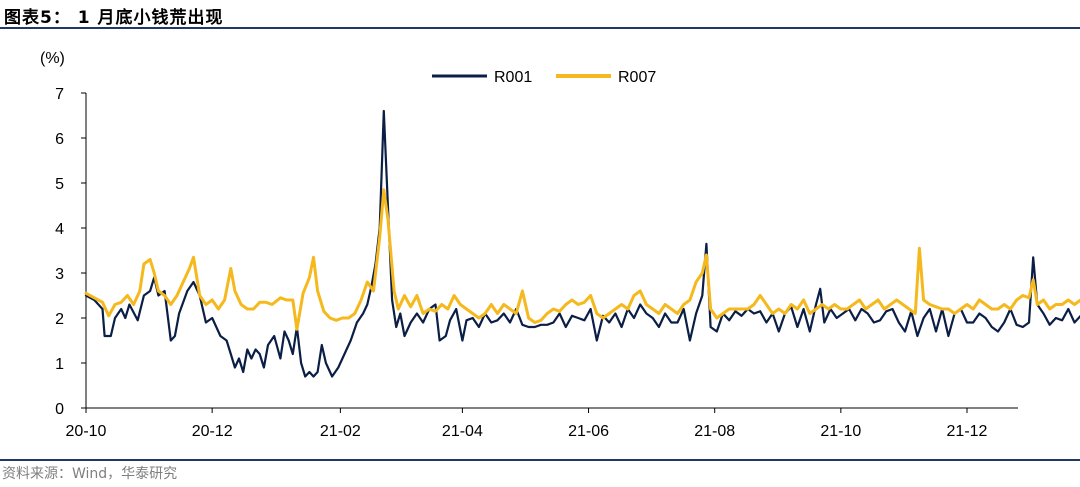 The height and width of the screenshot is (487, 1080). Describe the element at coordinates (462, 431) in the screenshot. I see `x-tick-label: 21-04` at that location.